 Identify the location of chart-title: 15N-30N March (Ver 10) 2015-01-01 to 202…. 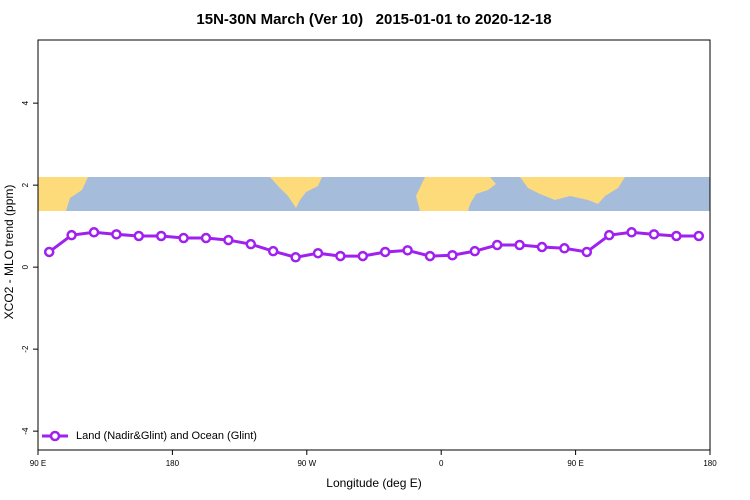
(373, 19).